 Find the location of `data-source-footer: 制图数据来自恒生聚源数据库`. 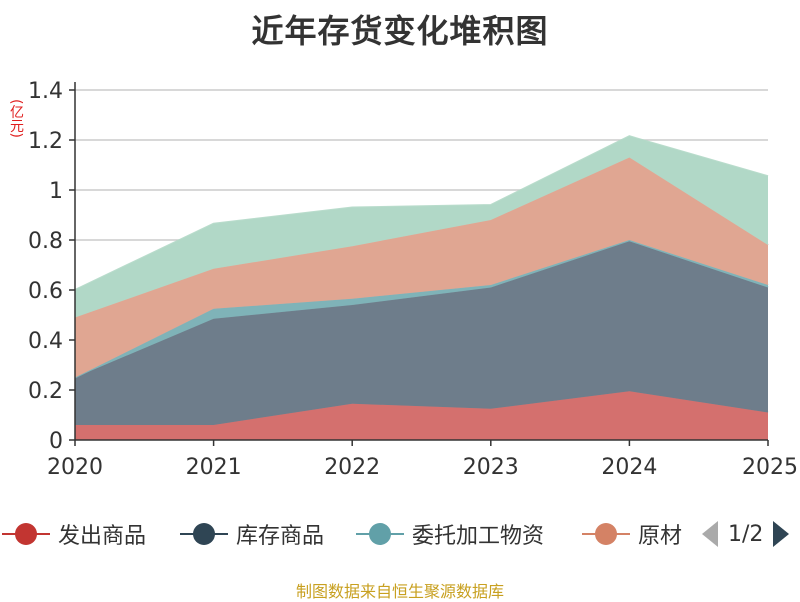

data-source-footer: 制图数据来自恒生聚源数据库 is located at coordinates (399, 591).